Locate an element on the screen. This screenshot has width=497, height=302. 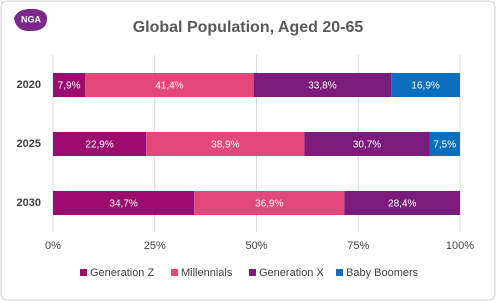
data-label: 28,4% is located at coordinates (402, 204).